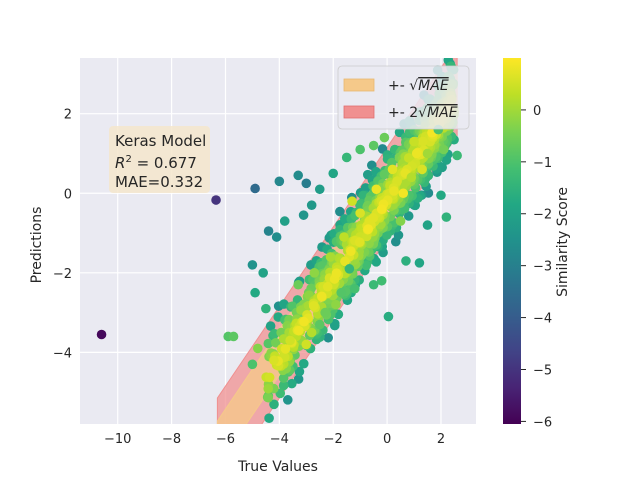 The image size is (640, 480). I want to click on legend-swatch-sqrt-mae, so click(359, 85).